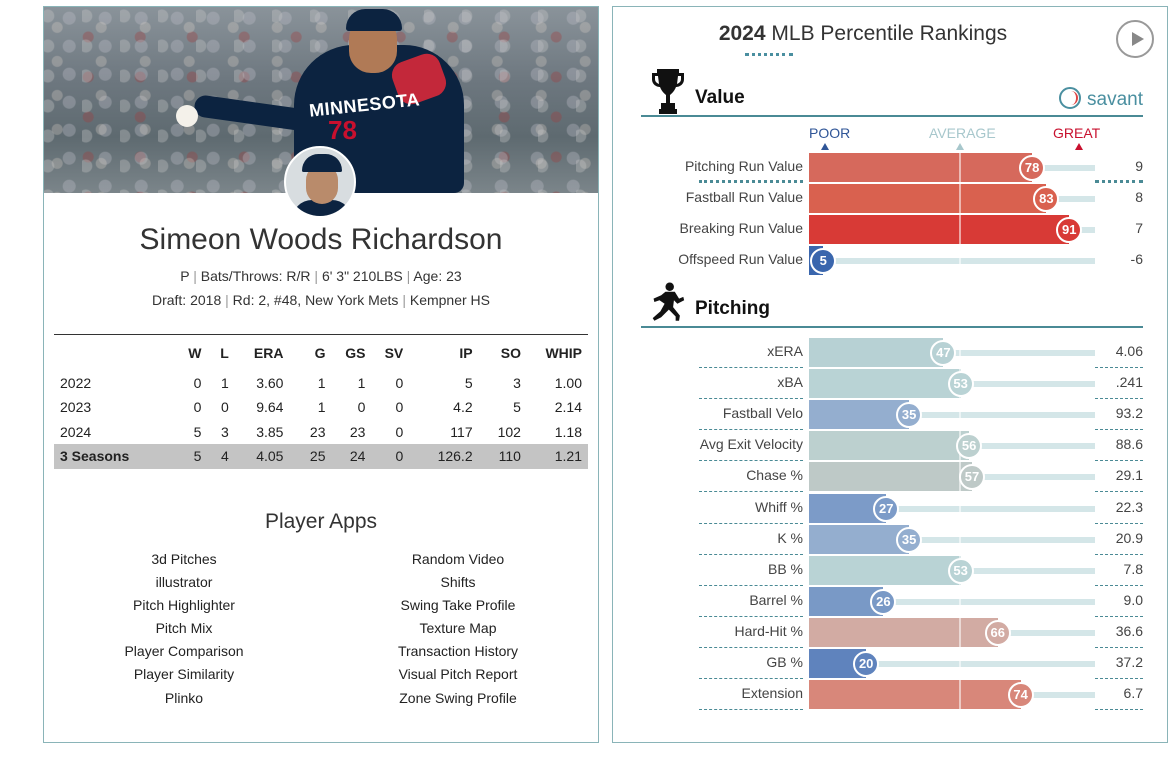  Describe the element at coordinates (221, 352) in the screenshot. I see `stats-header-l: L` at that location.